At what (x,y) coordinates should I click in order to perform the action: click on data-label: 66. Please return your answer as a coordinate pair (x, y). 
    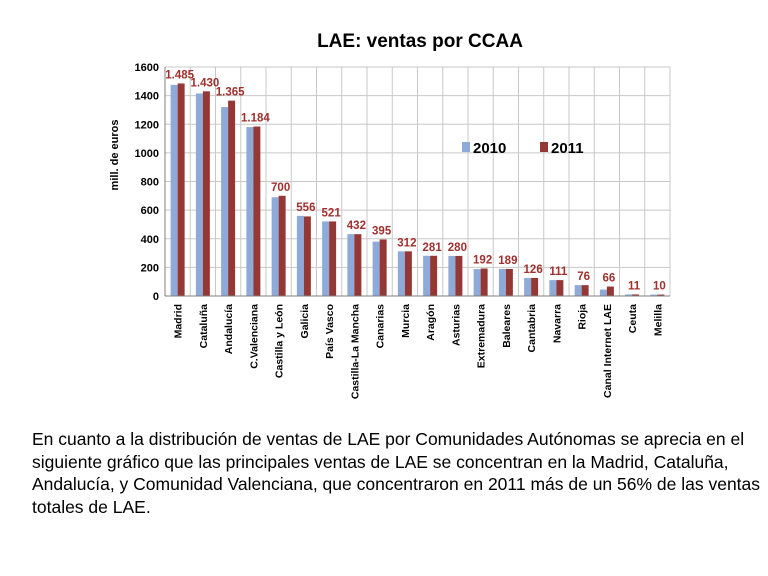
    Looking at the image, I should click on (608, 279).